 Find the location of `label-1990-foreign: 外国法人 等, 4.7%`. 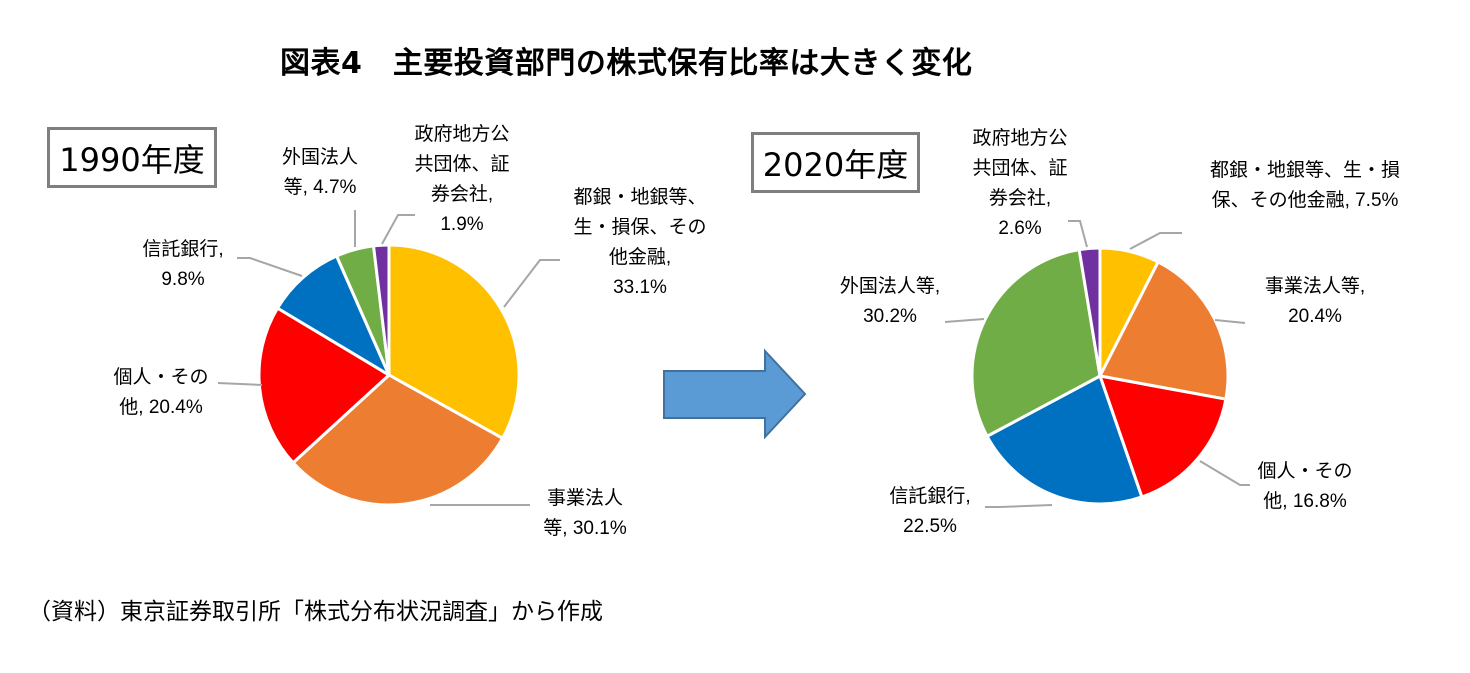

label-1990-foreign: 外国法人 等, 4.7% is located at coordinates (319, 172).